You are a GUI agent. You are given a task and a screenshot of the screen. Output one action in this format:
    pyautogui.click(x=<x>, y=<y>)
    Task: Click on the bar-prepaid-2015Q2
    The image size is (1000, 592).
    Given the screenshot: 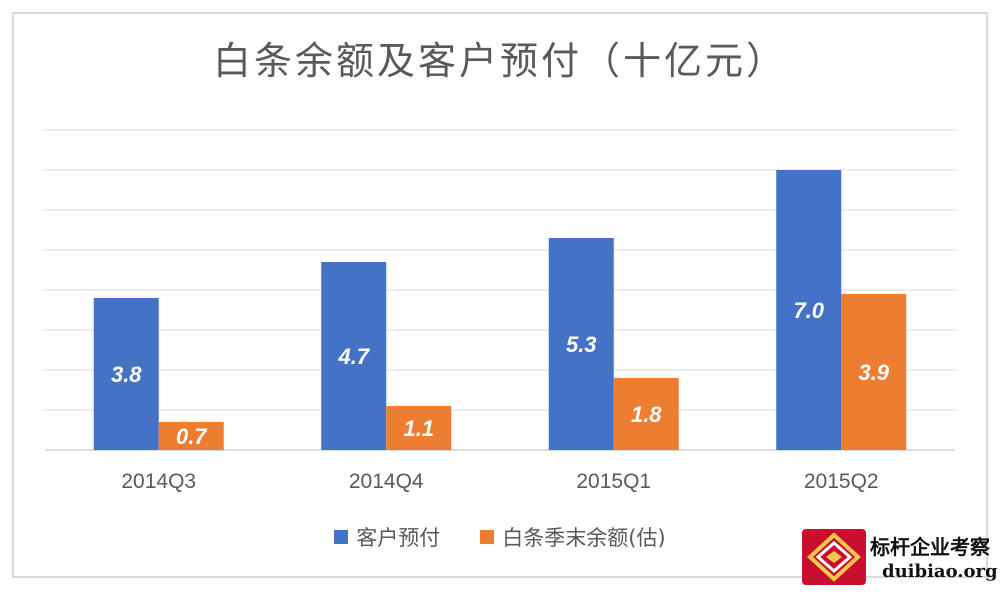 What is the action you would take?
    pyautogui.click(x=809, y=310)
    